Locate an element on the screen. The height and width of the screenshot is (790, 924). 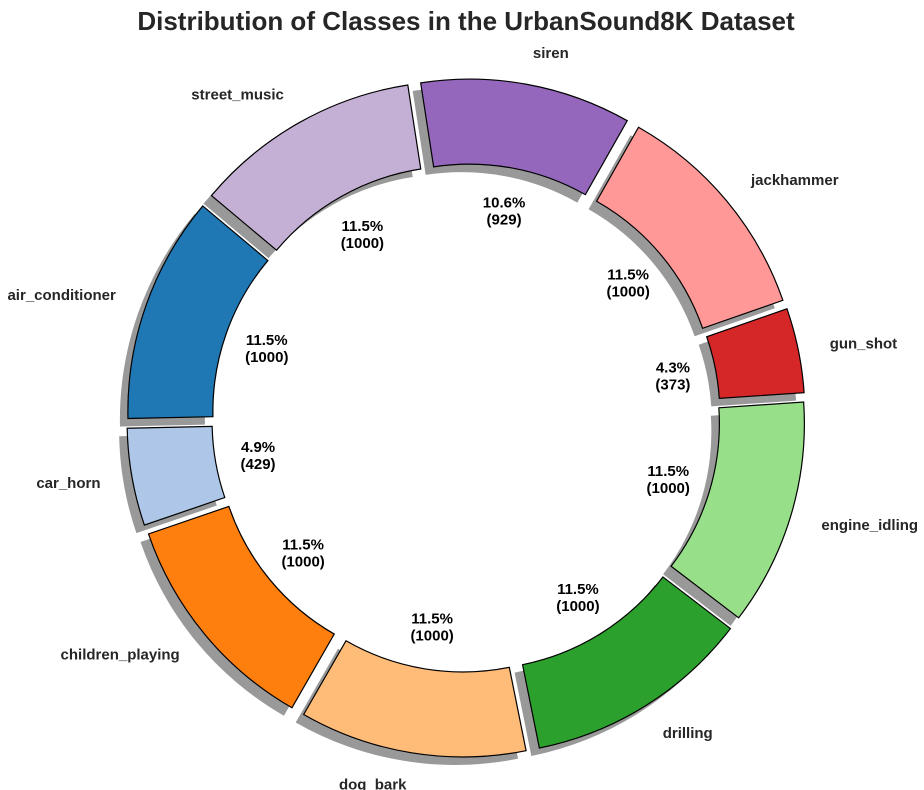
pct-label-street-music: 11.5% (1000) is located at coordinates (362, 235).